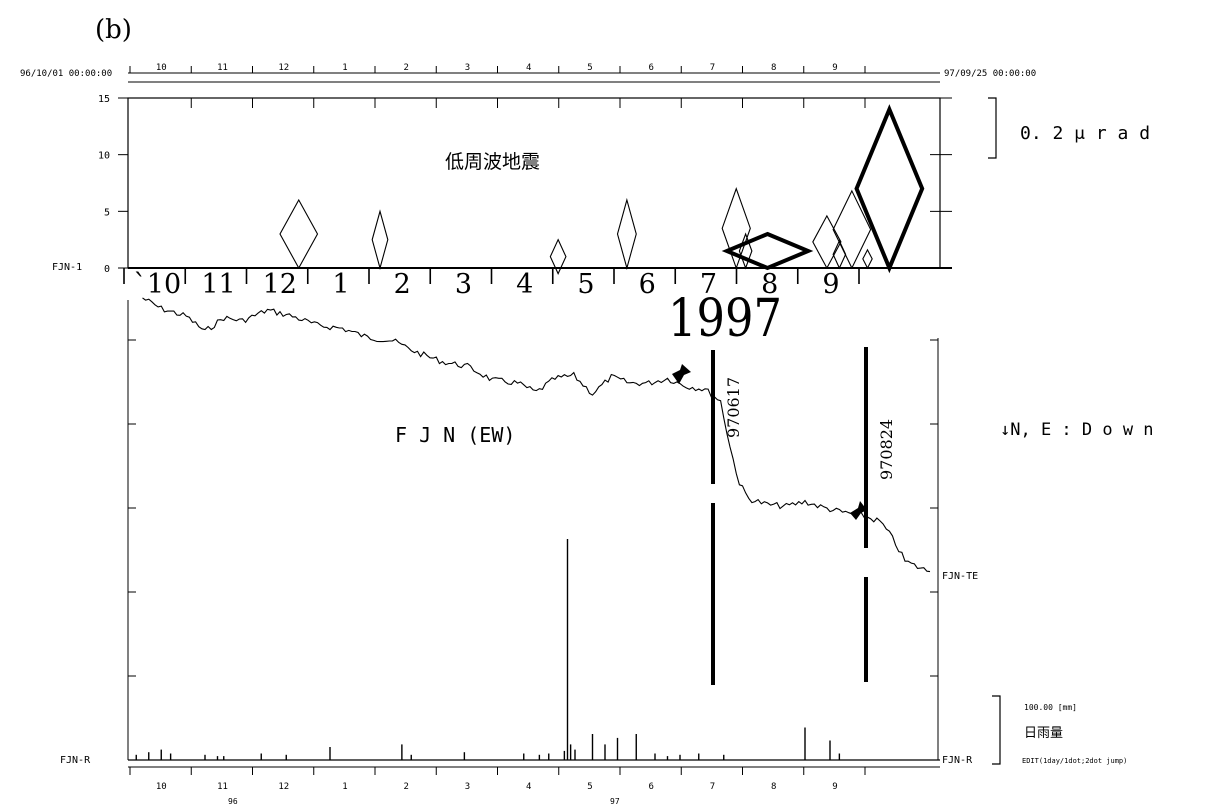 Image resolution: width=1212 pixels, height=810 pixels. What do you see at coordinates (104, 99) in the screenshot?
I see `y-tick-label: 15` at bounding box center [104, 99].